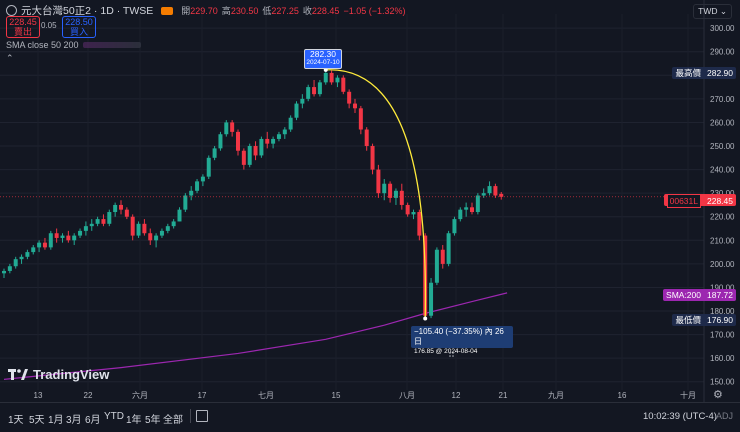 The width and height of the screenshot is (740, 432). What do you see at coordinates (374, 10) in the screenshot?
I see `ohlc-change: −1.05 (−1.32%)` at bounding box center [374, 10].